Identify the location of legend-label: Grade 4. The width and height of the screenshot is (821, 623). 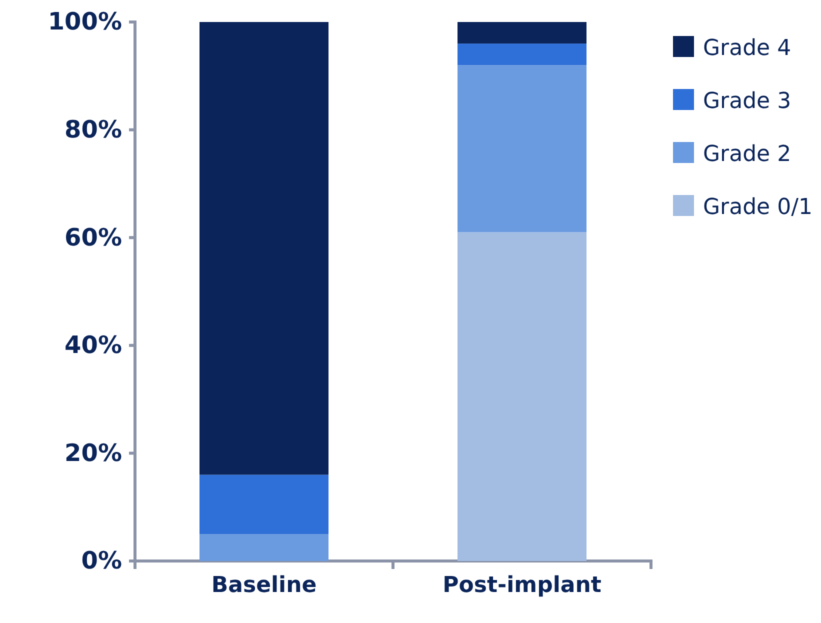
(747, 48).